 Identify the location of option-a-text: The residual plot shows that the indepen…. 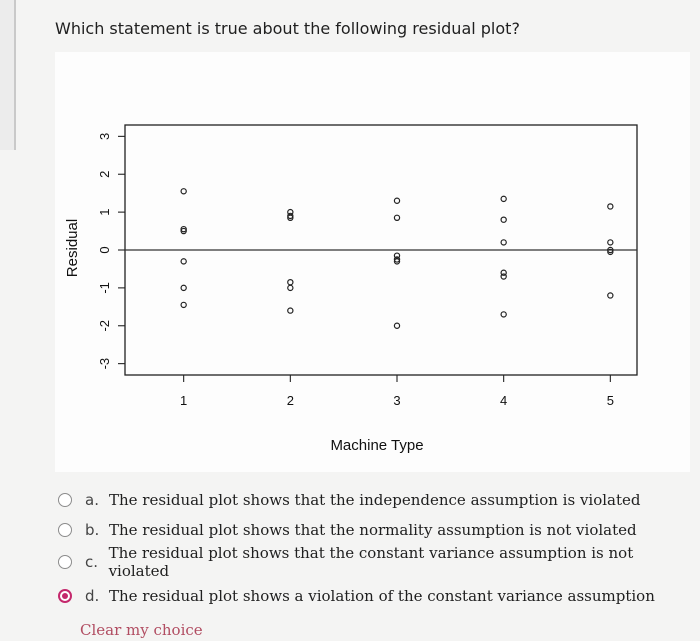
(375, 500).